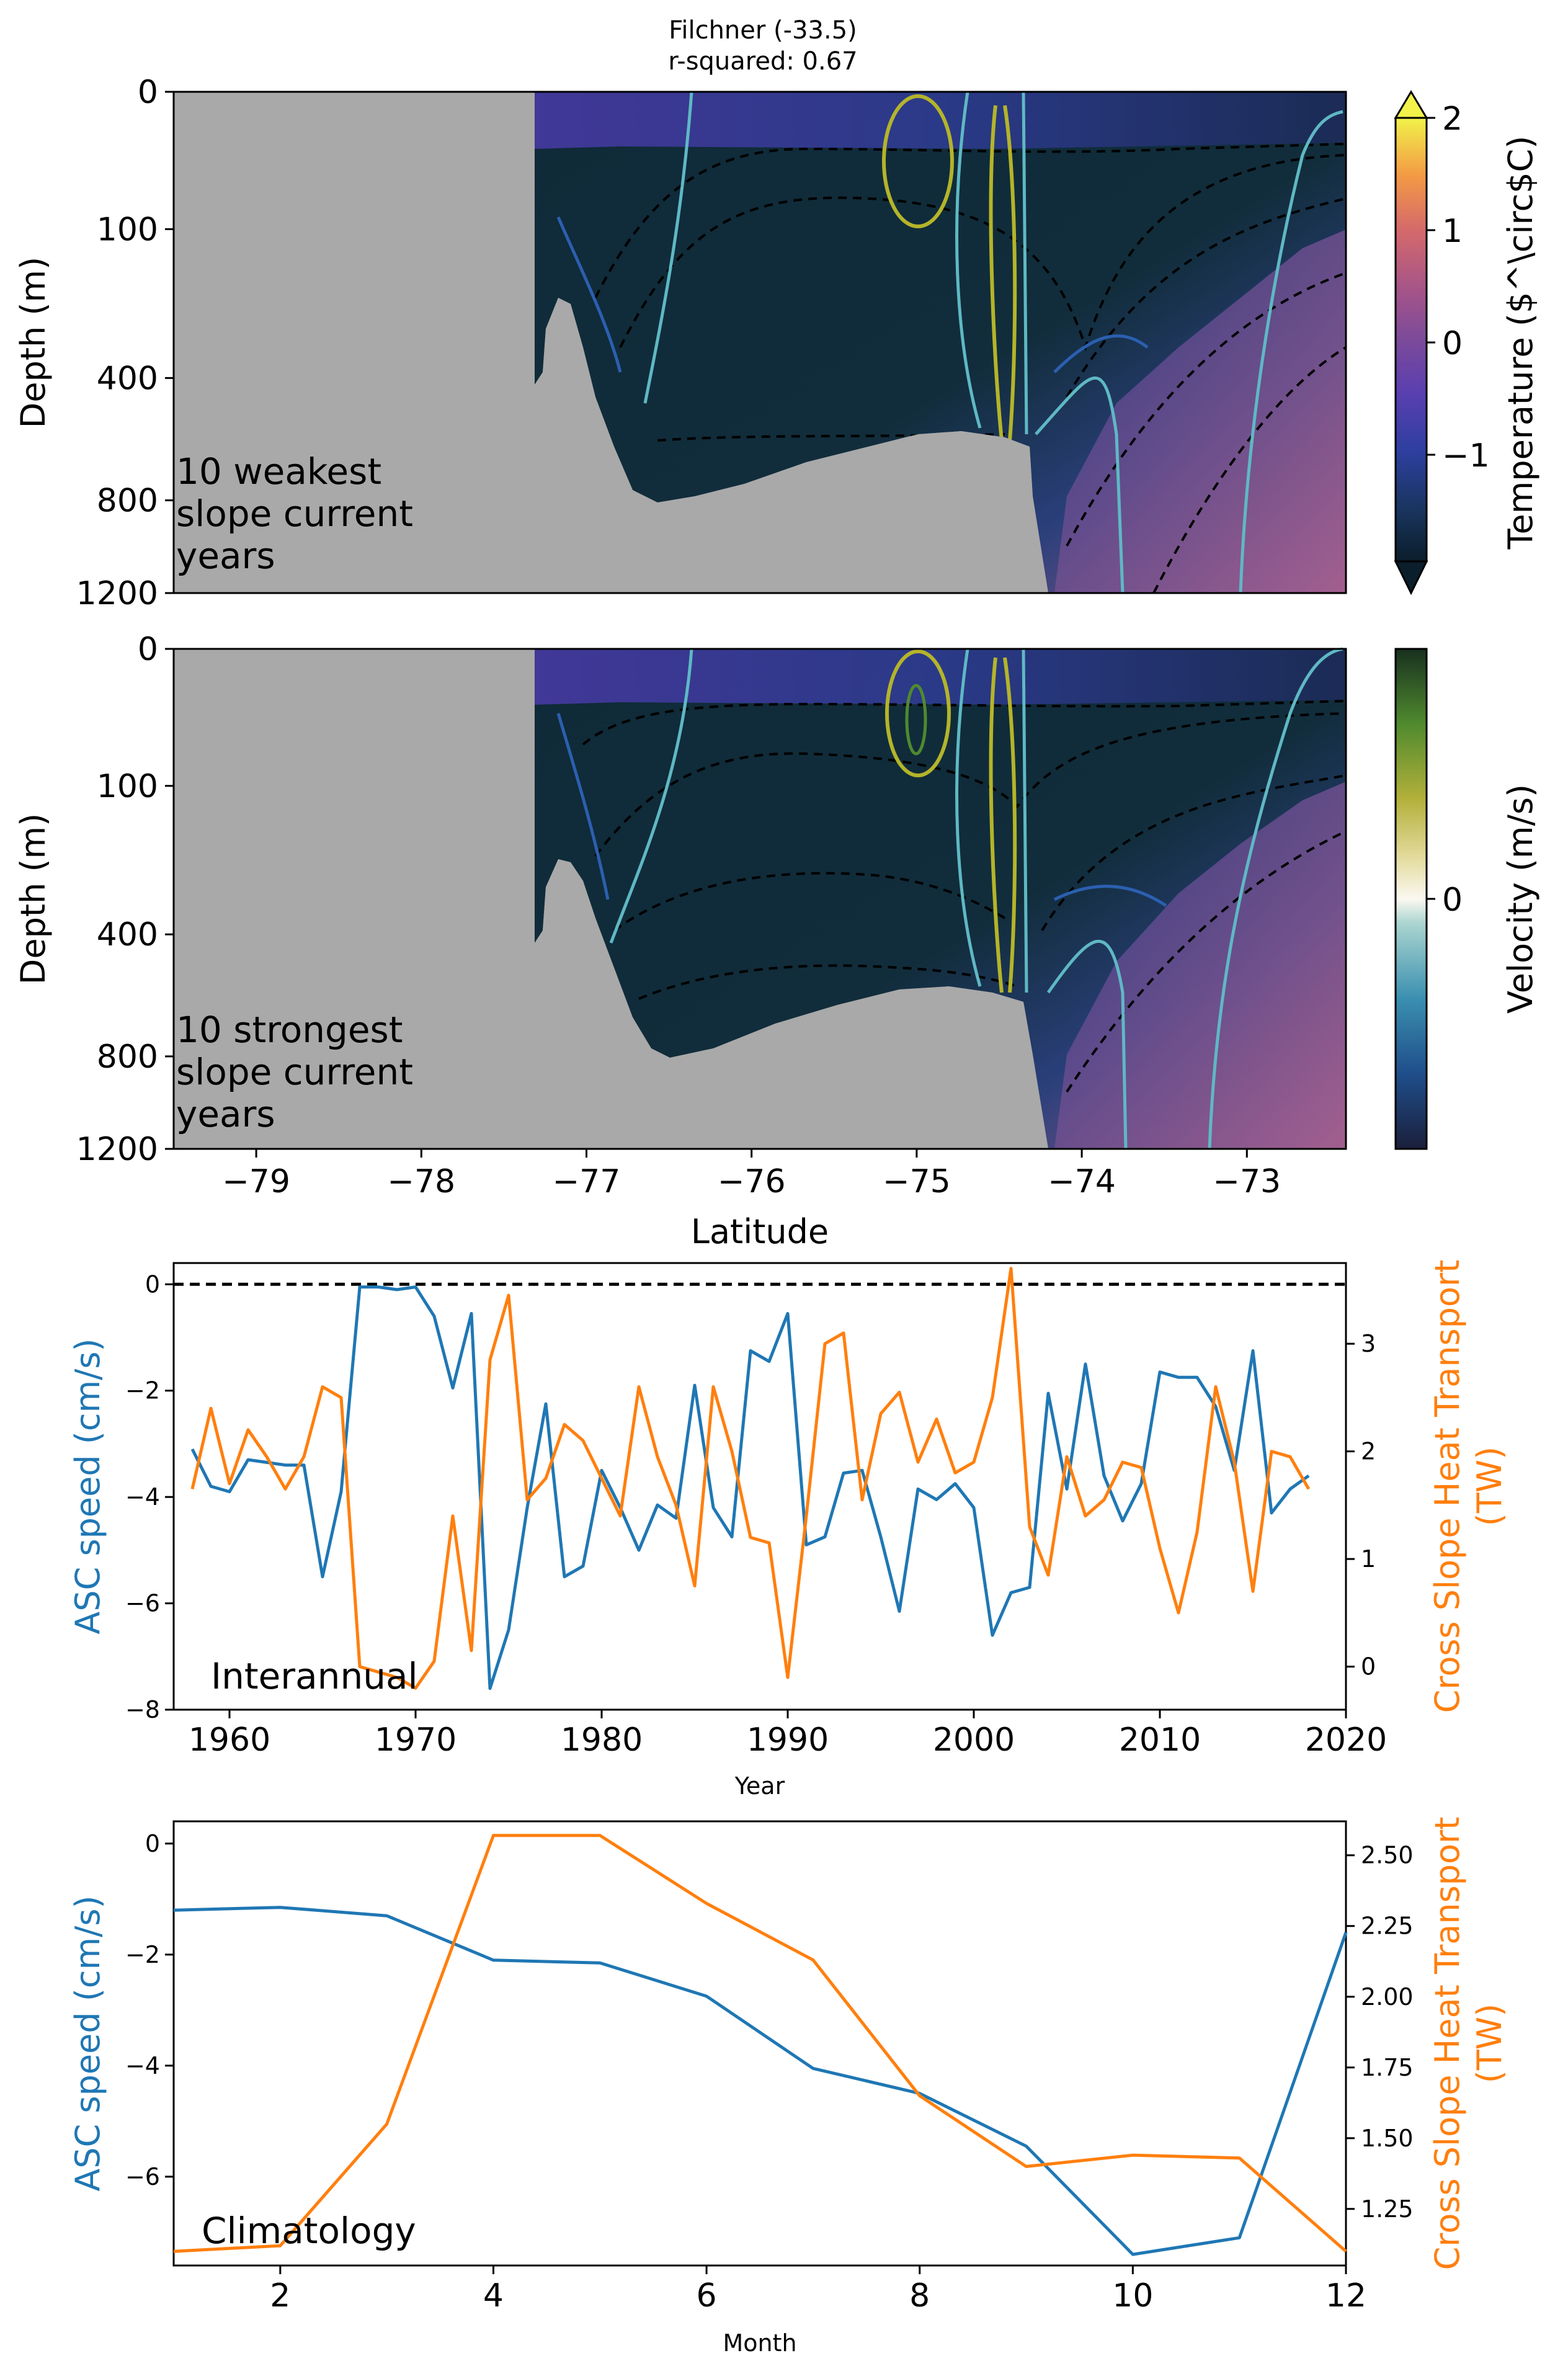 The image size is (1568, 2366). What do you see at coordinates (1447, 2043) in the screenshot?
I see `climatology-ylabel-right-line1: Cross Slope Heat Transport` at bounding box center [1447, 2043].